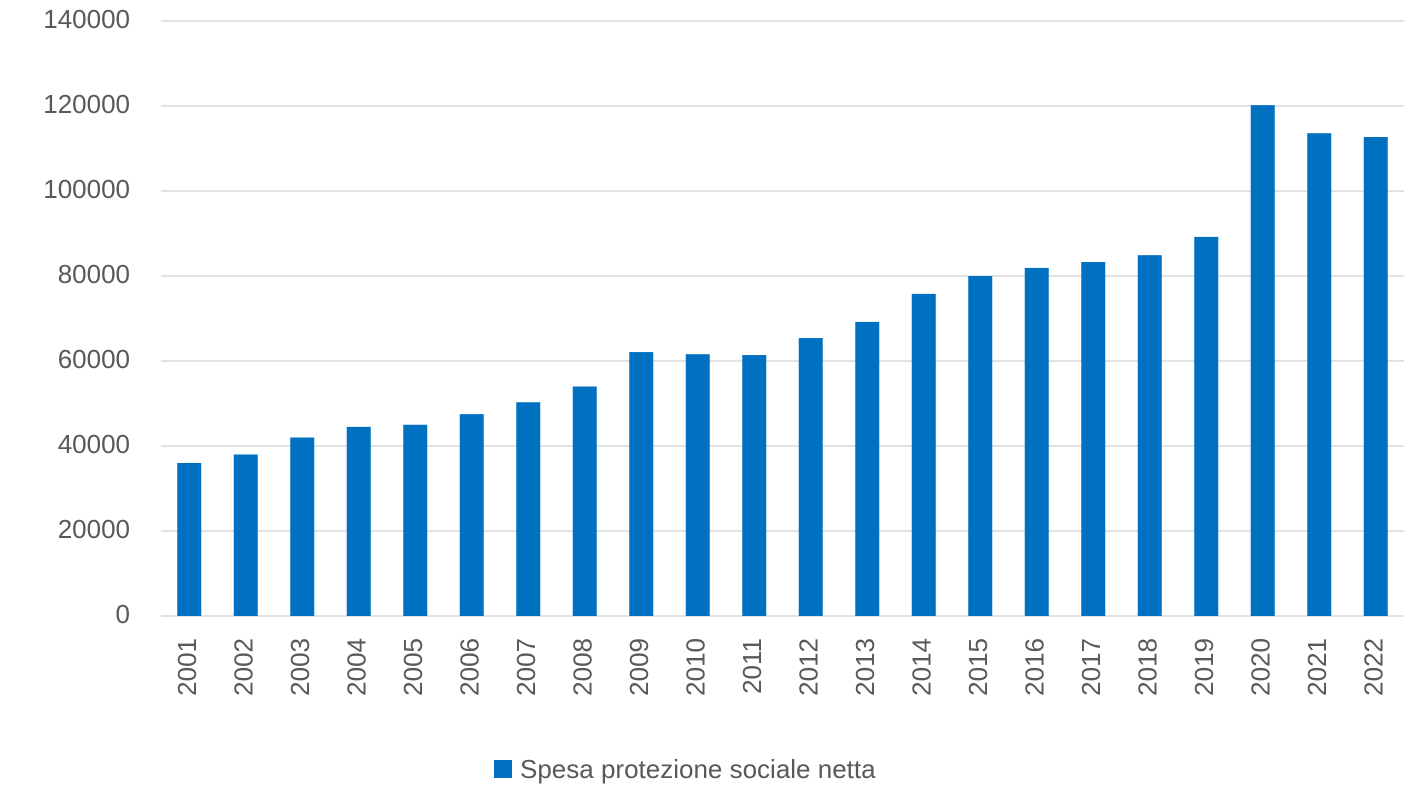  What do you see at coordinates (94, 274) in the screenshot?
I see `y-tick-label: 80000` at bounding box center [94, 274].